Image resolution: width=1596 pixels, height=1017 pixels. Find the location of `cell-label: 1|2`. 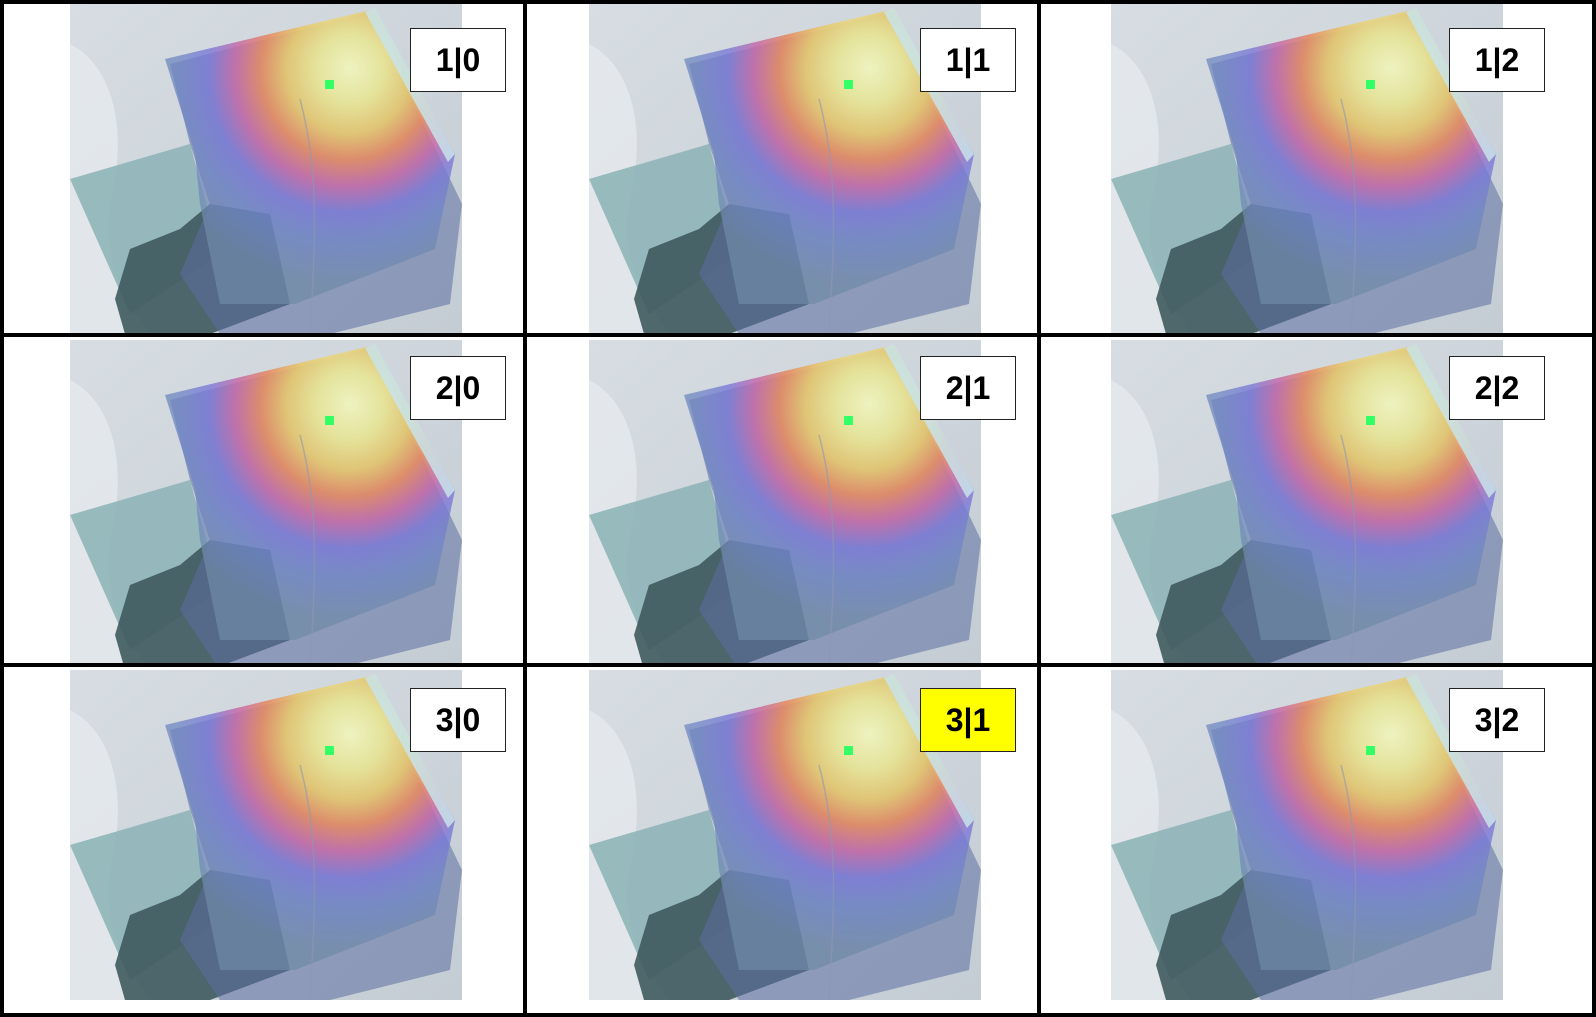

cell-label: 1|2 is located at coordinates (1497, 60).